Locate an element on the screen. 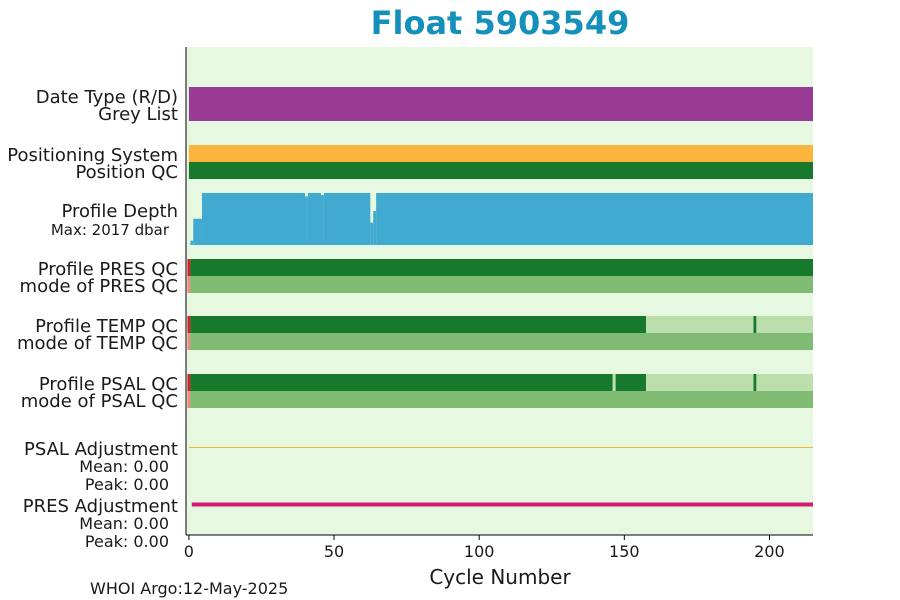 The height and width of the screenshot is (600, 900). x-tick-label: 100 is located at coordinates (479, 551).